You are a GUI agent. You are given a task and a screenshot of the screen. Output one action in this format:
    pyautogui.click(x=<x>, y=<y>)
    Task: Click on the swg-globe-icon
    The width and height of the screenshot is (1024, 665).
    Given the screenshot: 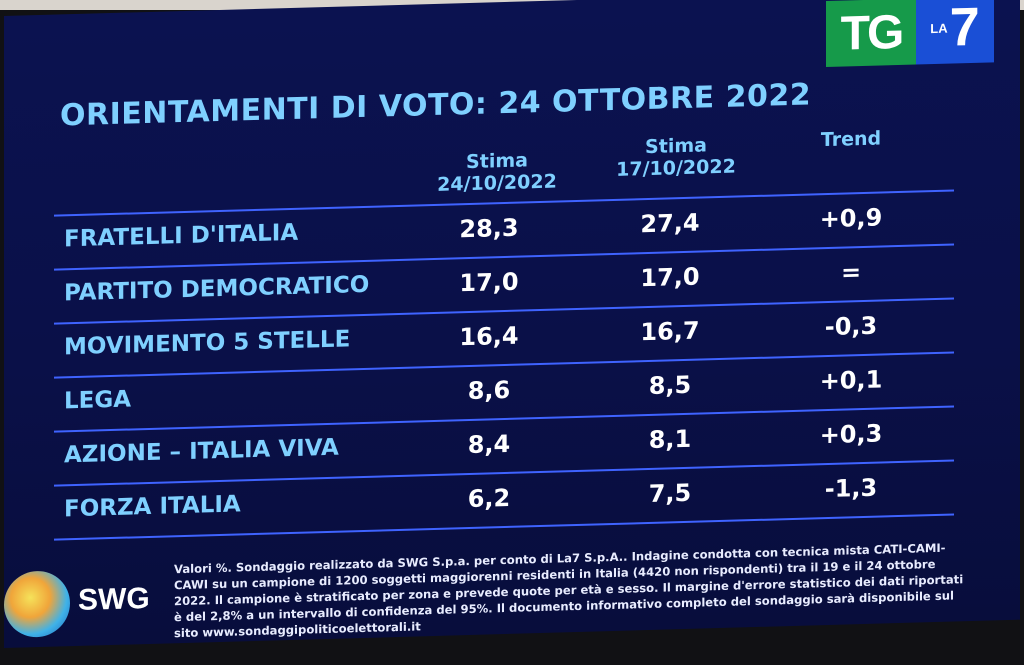 What is the action you would take?
    pyautogui.click(x=37, y=604)
    